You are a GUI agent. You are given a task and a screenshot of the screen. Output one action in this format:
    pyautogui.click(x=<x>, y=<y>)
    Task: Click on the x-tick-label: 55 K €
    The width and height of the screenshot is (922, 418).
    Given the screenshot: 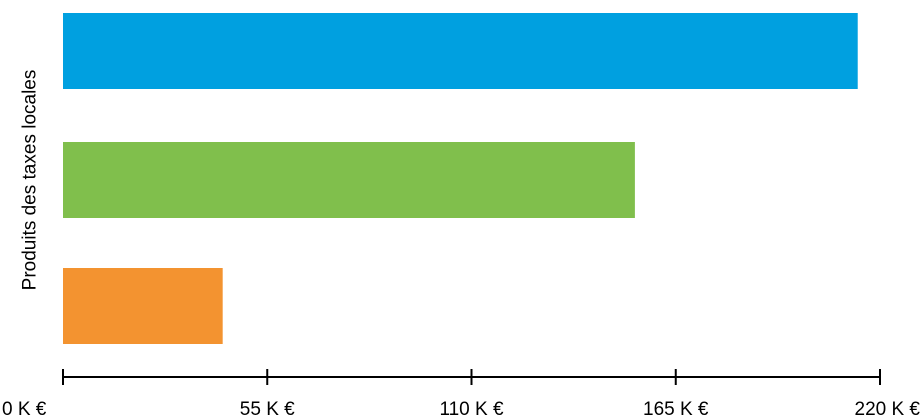 What is the action you would take?
    pyautogui.click(x=267, y=408)
    